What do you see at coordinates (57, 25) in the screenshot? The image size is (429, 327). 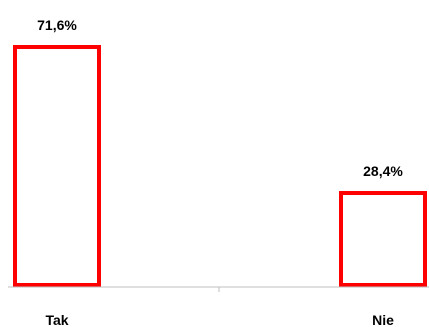 I see `data-label-tak: 71,6%` at bounding box center [57, 25].